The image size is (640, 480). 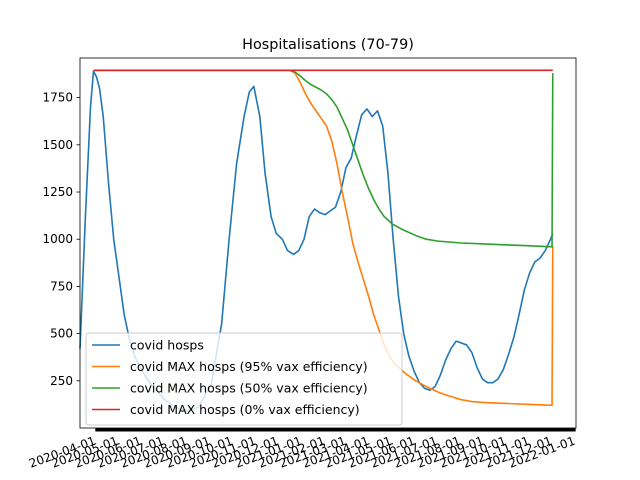 What do you see at coordinates (61, 286) in the screenshot?
I see `y-tick-label: 750` at bounding box center [61, 286].